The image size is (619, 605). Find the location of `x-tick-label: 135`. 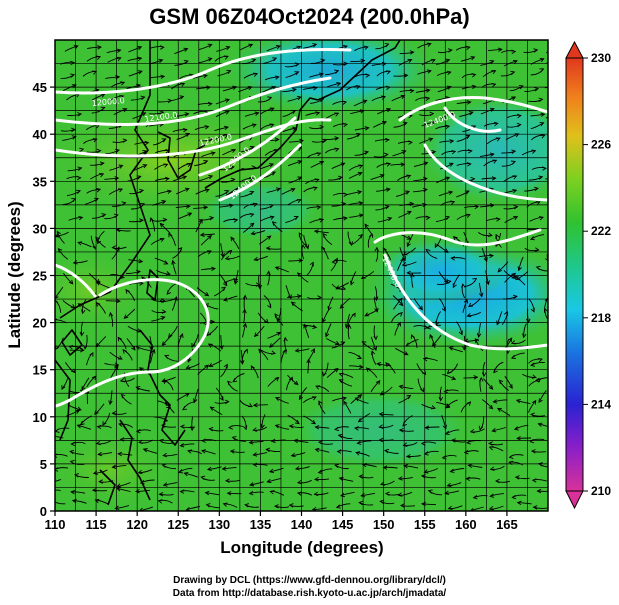

x-tick-label: 135 is located at coordinates (261, 524).